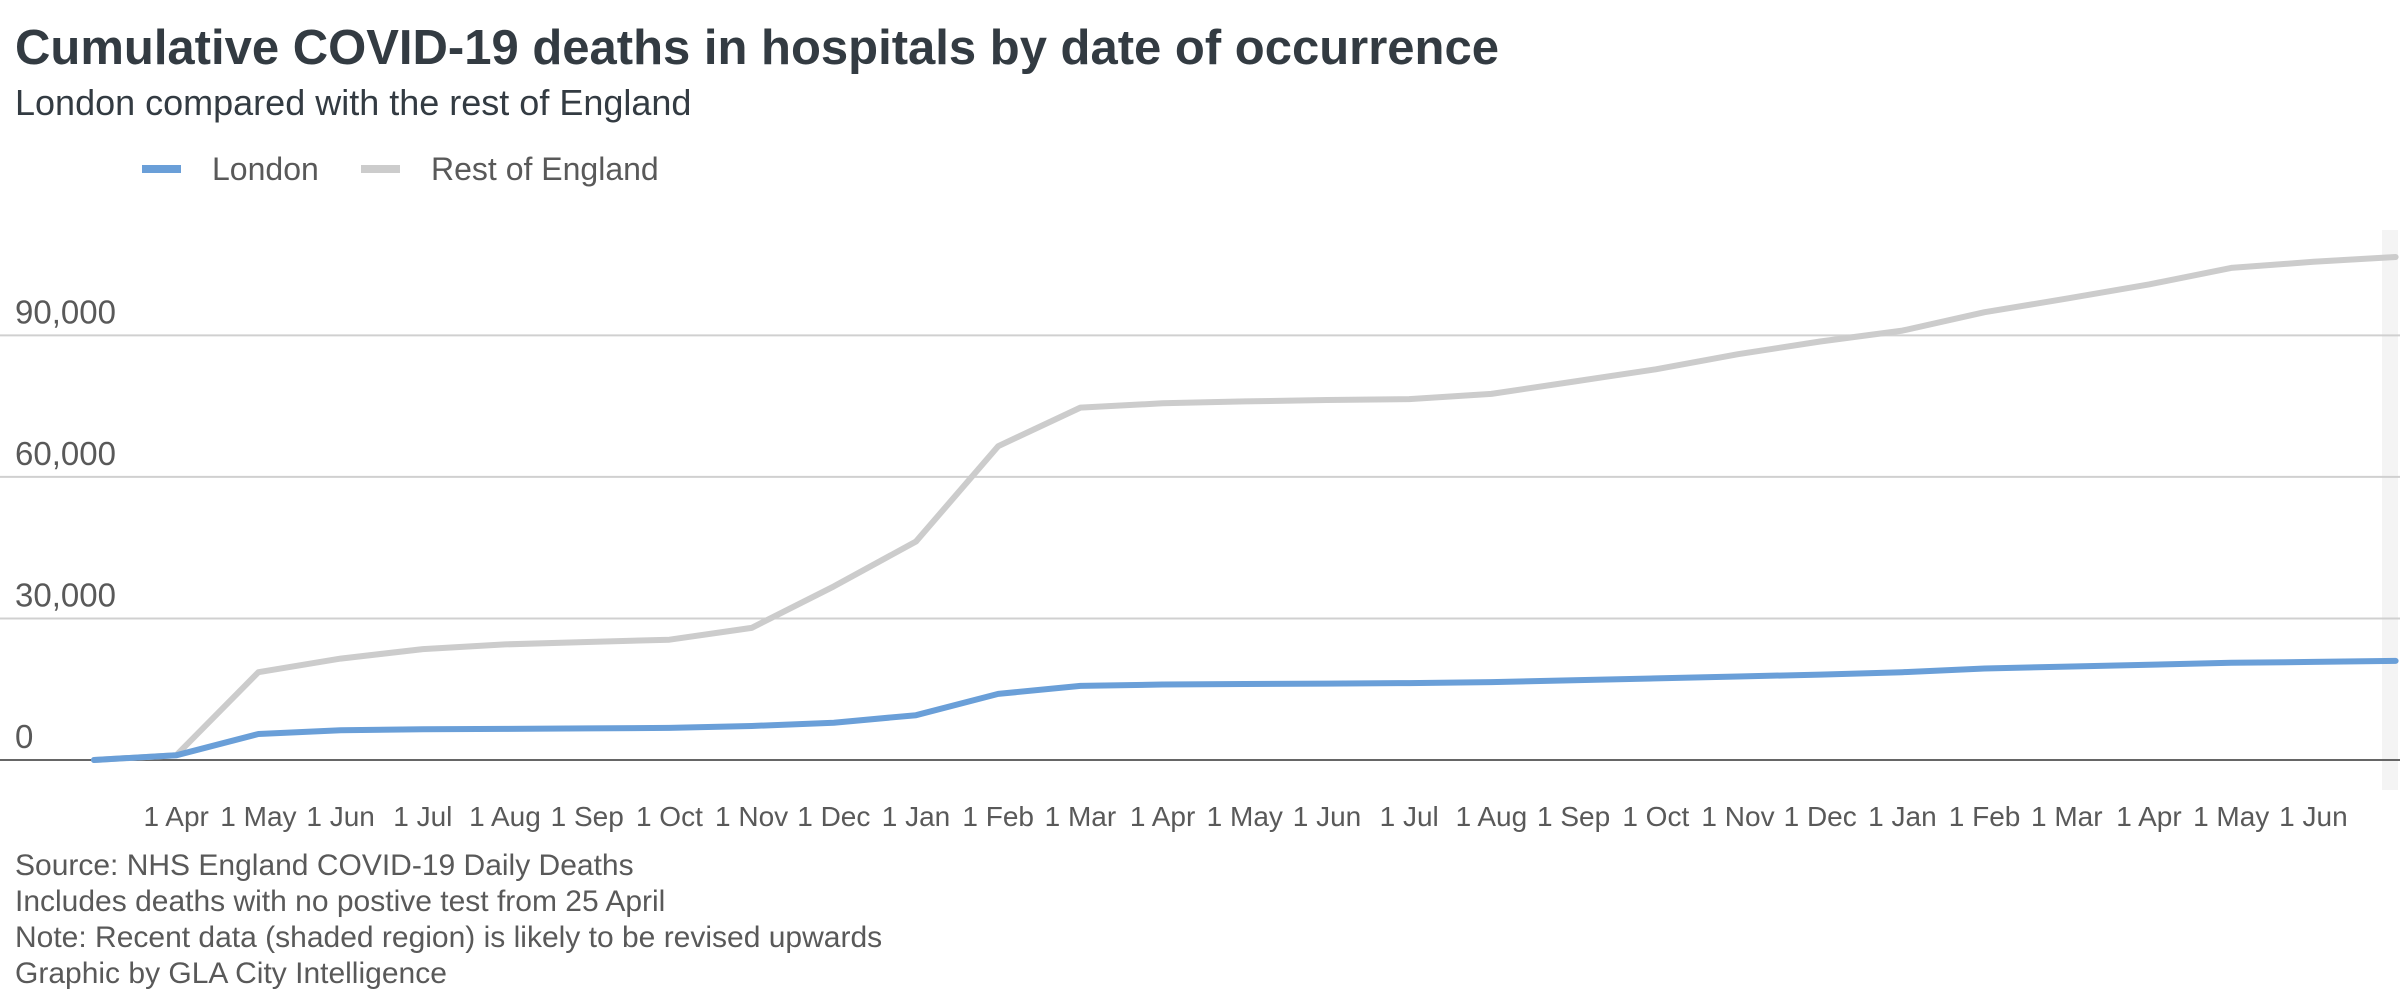 The height and width of the screenshot is (1000, 2400). I want to click on chart-subtitle: London compared with the rest of England, so click(353, 102).